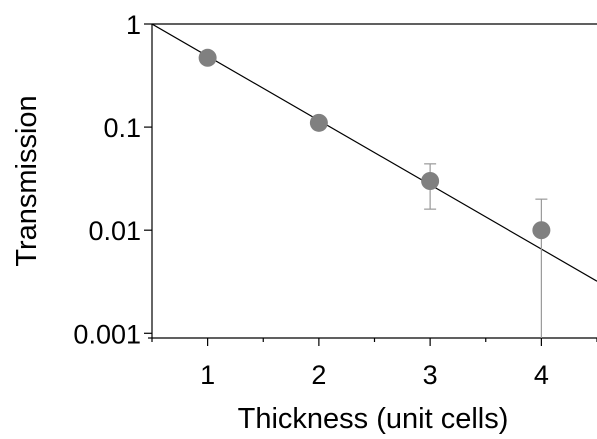 This screenshot has height=439, width=597. I want to click on x-tick-label: 4, so click(541, 375).